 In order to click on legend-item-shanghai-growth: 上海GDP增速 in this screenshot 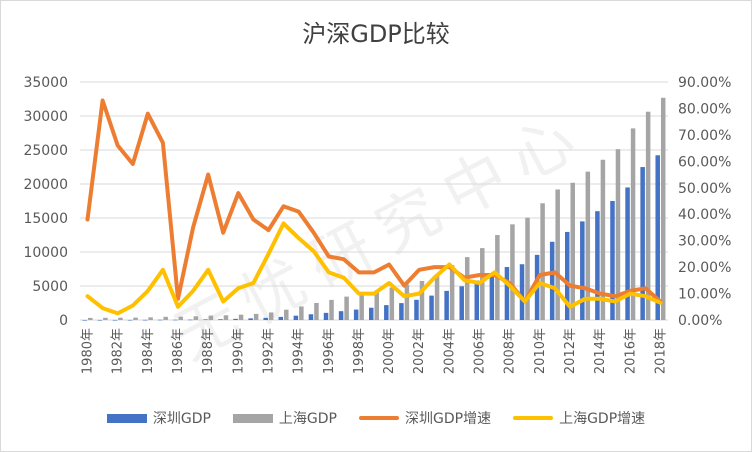, I will do `click(579, 418)`.